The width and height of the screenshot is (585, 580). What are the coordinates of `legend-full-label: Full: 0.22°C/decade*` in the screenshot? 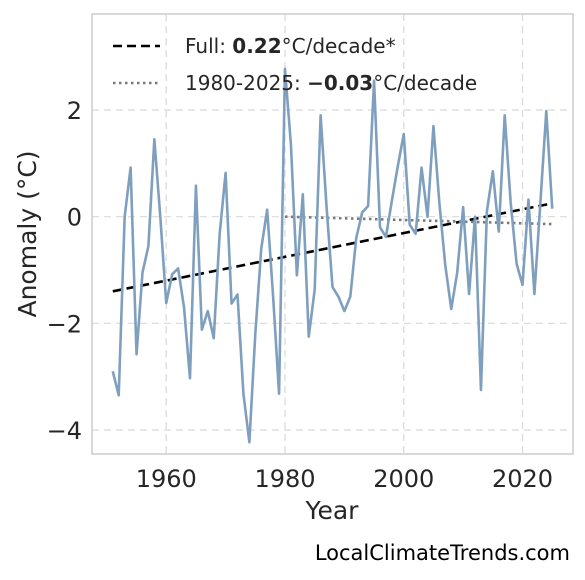 It's located at (290, 46).